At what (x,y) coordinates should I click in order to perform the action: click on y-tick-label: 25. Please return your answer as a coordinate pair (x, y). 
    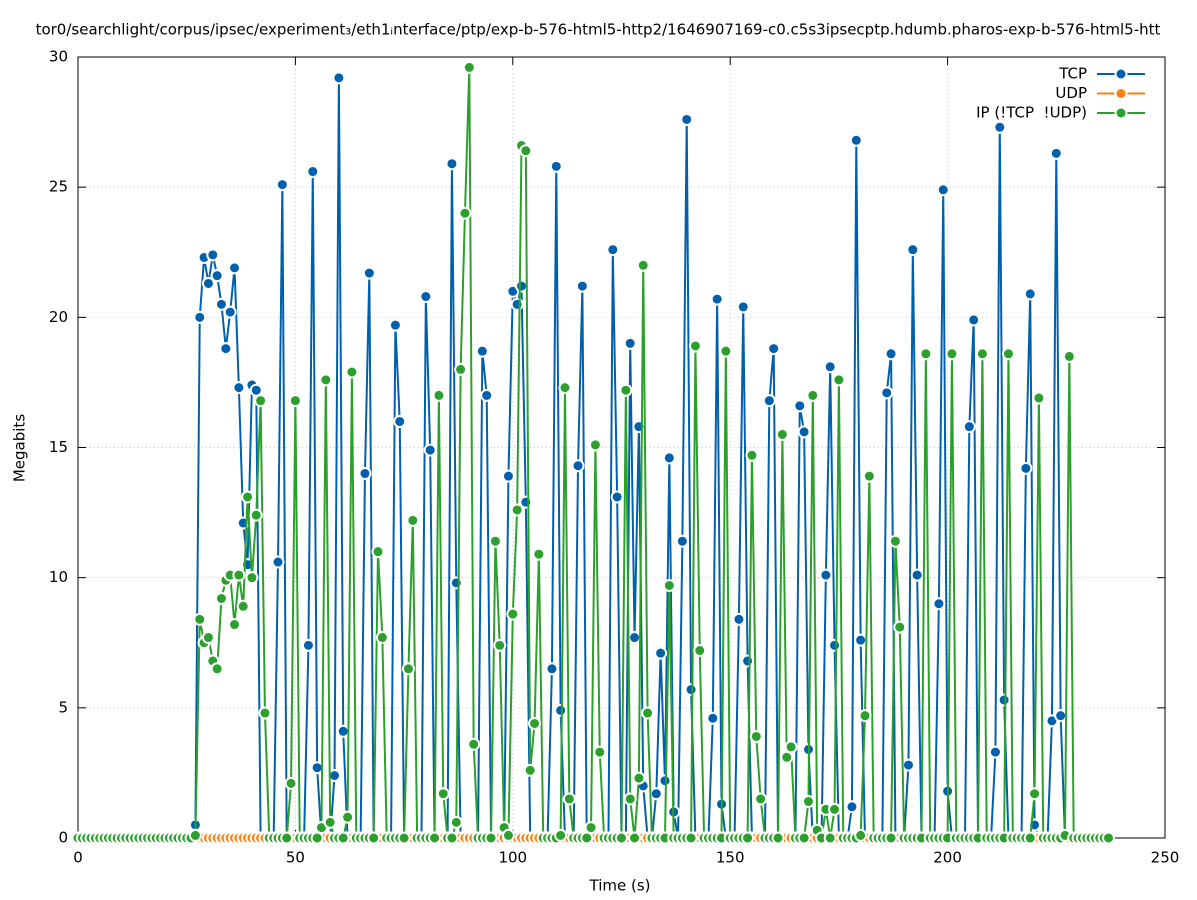
    Looking at the image, I should click on (58, 187).